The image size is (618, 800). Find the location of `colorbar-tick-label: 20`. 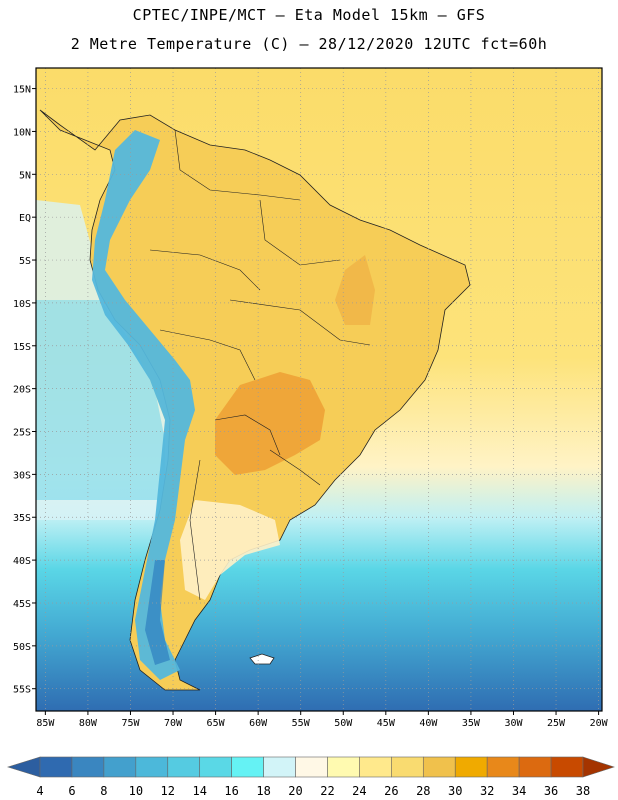

colorbar-tick-label: 20 is located at coordinates (295, 791).